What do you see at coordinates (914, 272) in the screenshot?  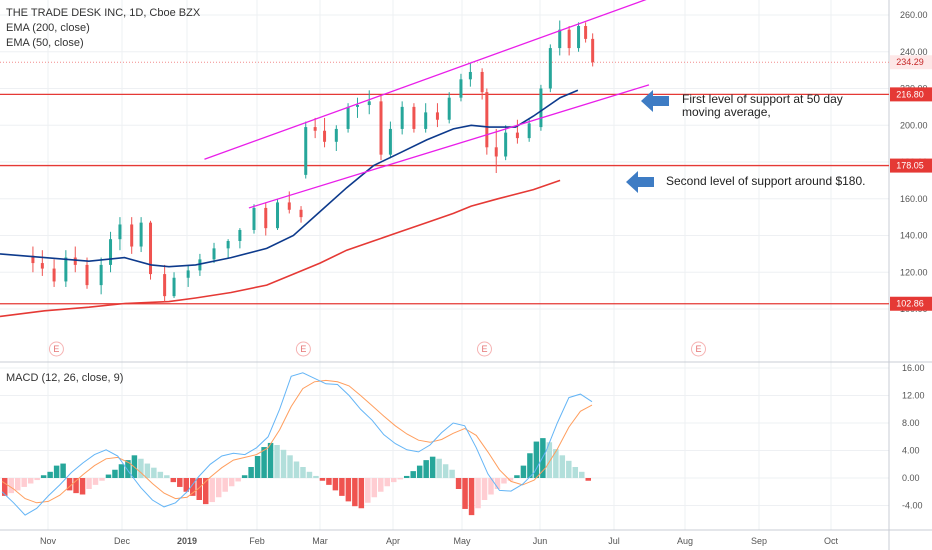 I see `price-tick-label: 120.00` at bounding box center [914, 272].